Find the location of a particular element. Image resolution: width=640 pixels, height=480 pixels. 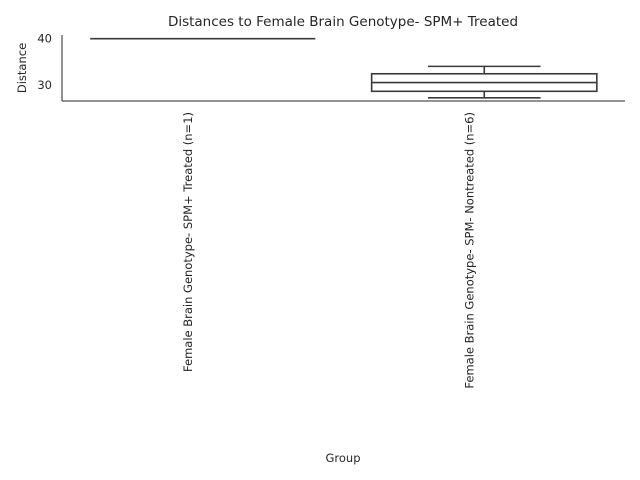

boxes-layer is located at coordinates (344, 68).